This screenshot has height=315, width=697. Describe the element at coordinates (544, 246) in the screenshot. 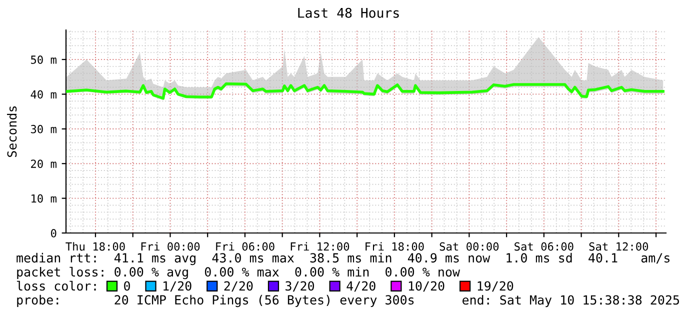

I see `x-tick-label: Sat 06:00` at that location.